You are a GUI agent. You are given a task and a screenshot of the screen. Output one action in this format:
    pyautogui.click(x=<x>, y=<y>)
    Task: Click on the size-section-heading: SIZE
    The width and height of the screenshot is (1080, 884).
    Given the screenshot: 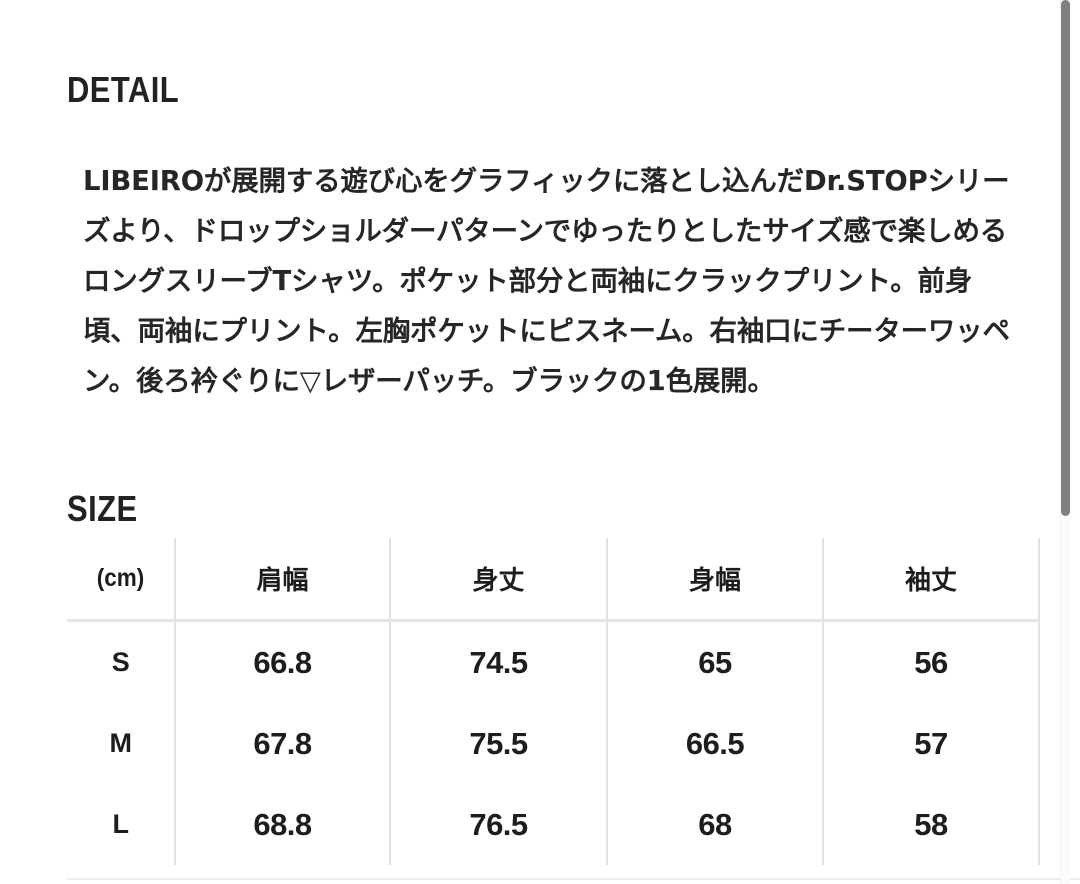 What is the action you would take?
    pyautogui.click(x=102, y=508)
    